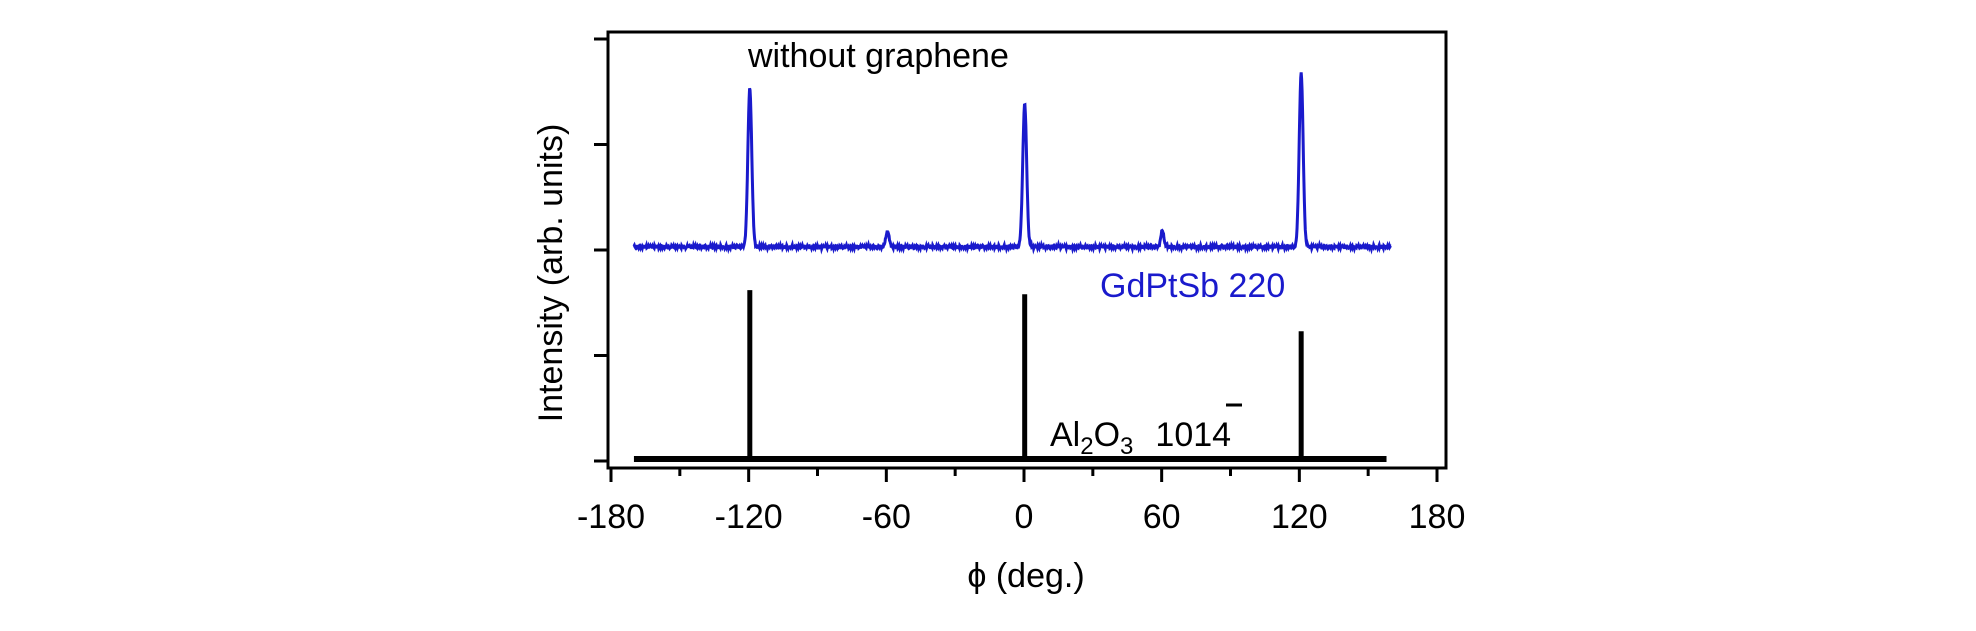 The width and height of the screenshot is (1976, 631). What do you see at coordinates (1202, 435) in the screenshot?
I see `miller-index-barred-digit: 1` at bounding box center [1202, 435].